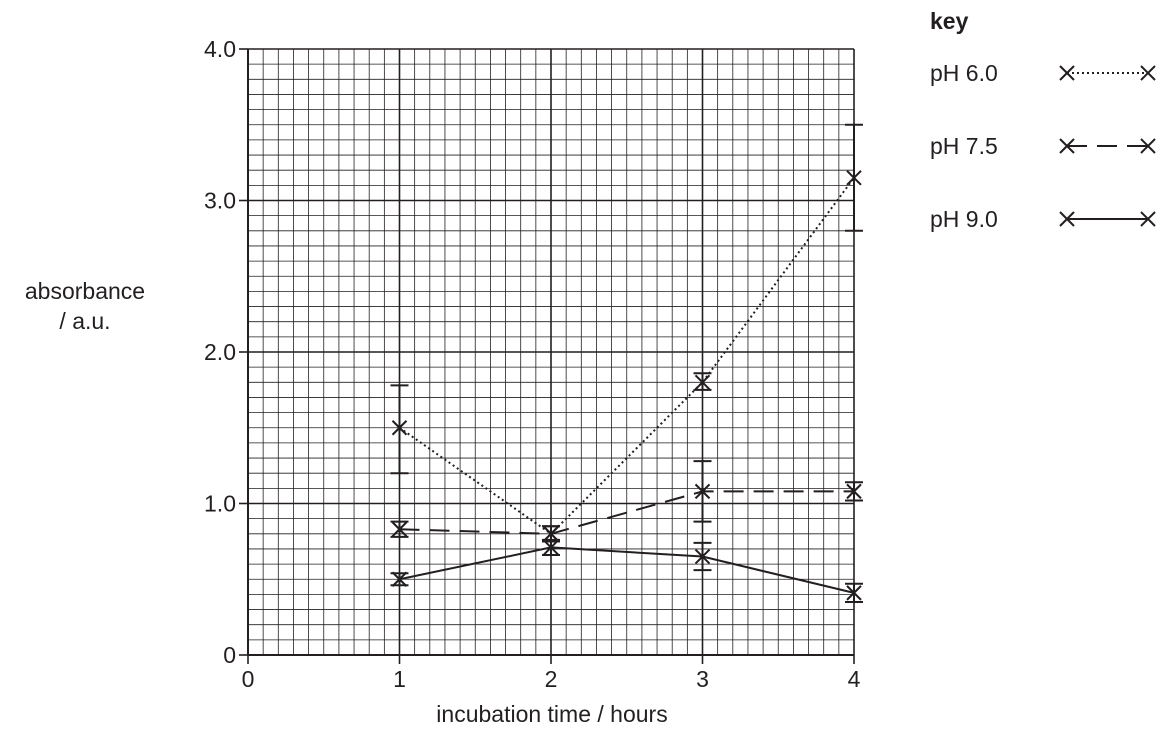 The image size is (1165, 738). I want to click on y-tick-label: 2.0, so click(220, 352).